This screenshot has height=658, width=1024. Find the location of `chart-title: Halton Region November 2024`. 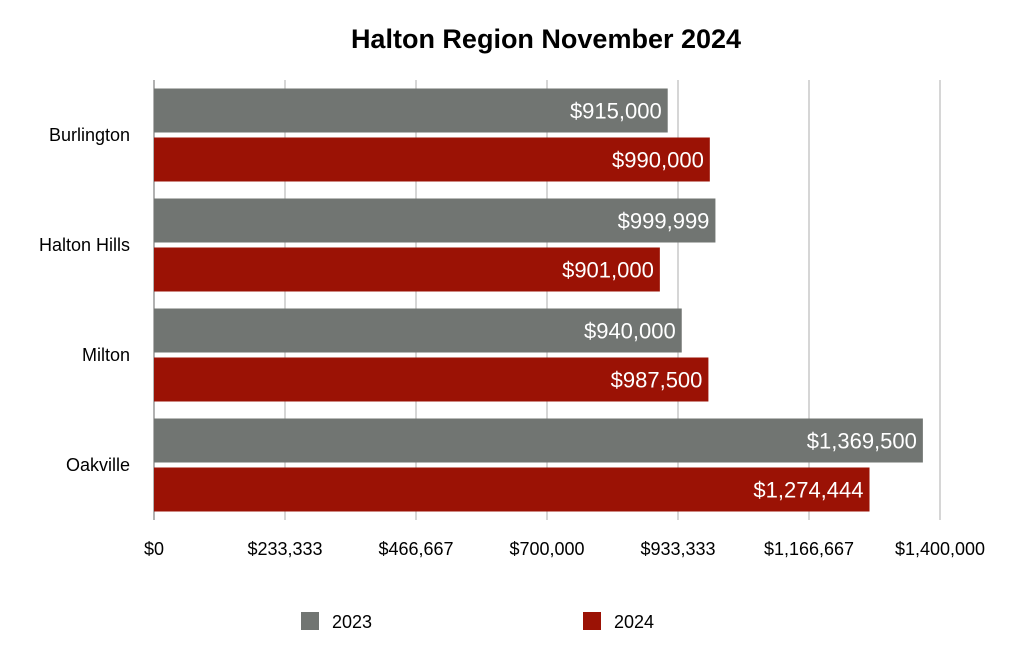

chart-title: Halton Region November 2024 is located at coordinates (546, 39).